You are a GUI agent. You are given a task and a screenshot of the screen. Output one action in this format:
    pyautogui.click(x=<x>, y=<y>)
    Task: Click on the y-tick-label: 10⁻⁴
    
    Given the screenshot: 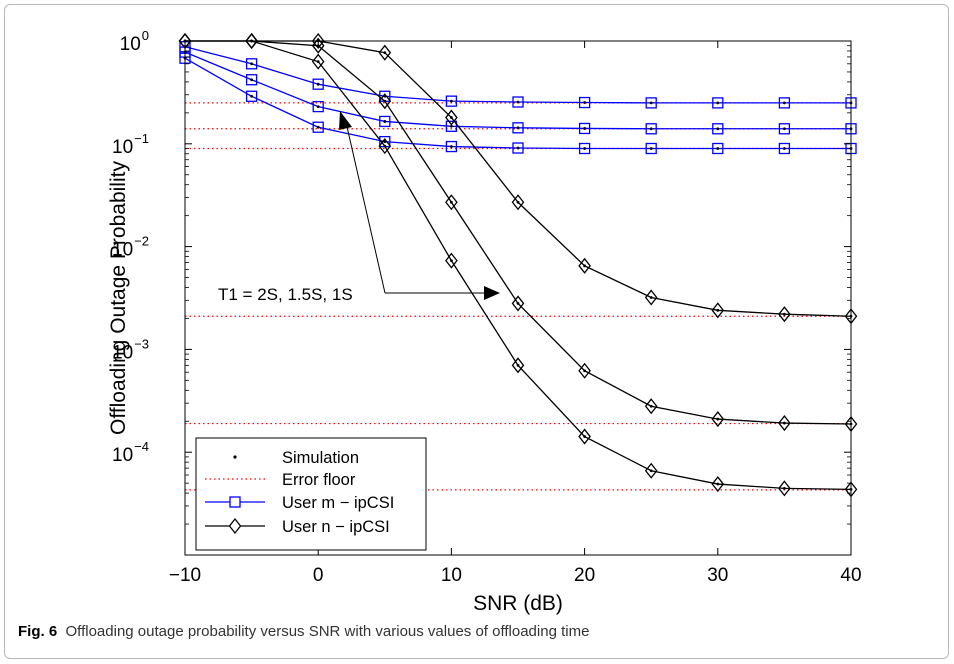 What is the action you would take?
    pyautogui.click(x=130, y=452)
    